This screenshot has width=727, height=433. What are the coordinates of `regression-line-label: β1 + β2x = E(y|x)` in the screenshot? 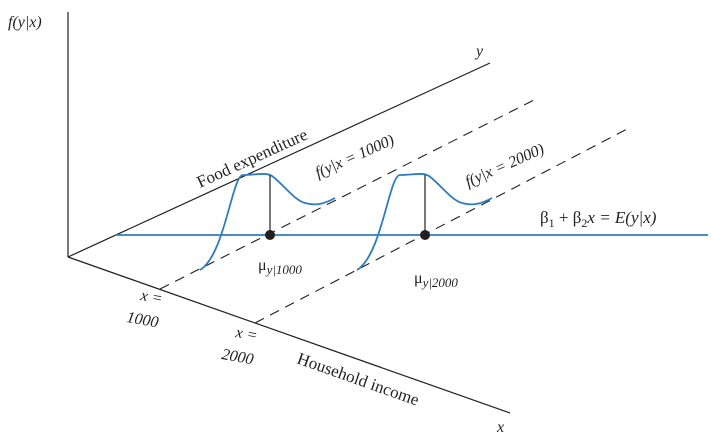 It's located at (598, 219).